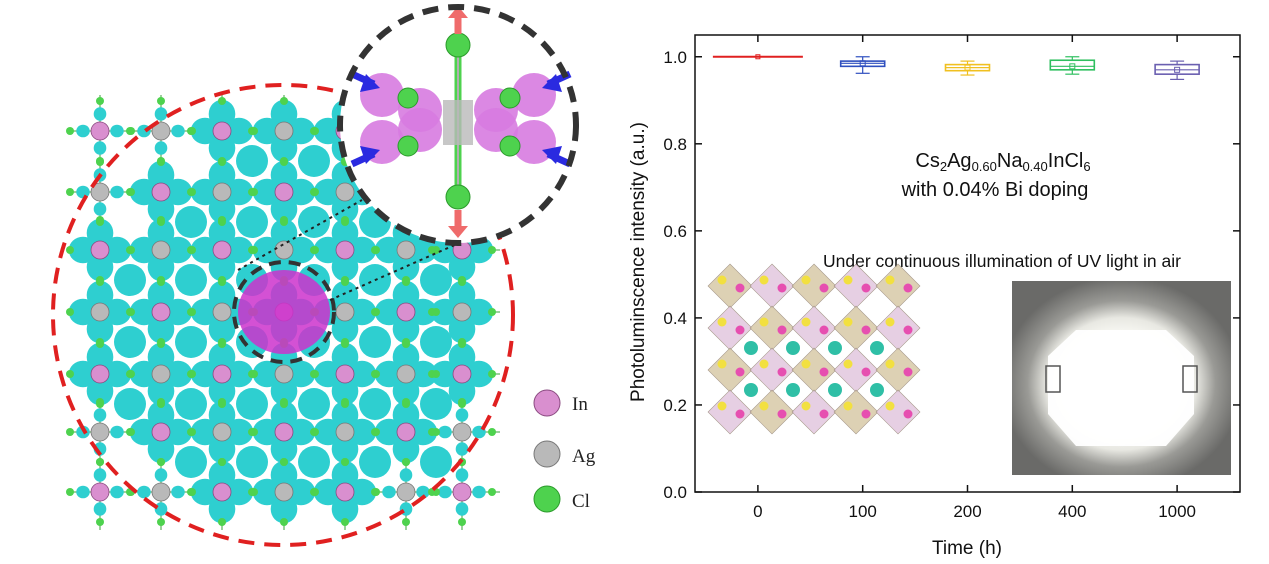 Image resolution: width=1269 pixels, height=564 pixels. I want to click on box-series, so click(956, 67).